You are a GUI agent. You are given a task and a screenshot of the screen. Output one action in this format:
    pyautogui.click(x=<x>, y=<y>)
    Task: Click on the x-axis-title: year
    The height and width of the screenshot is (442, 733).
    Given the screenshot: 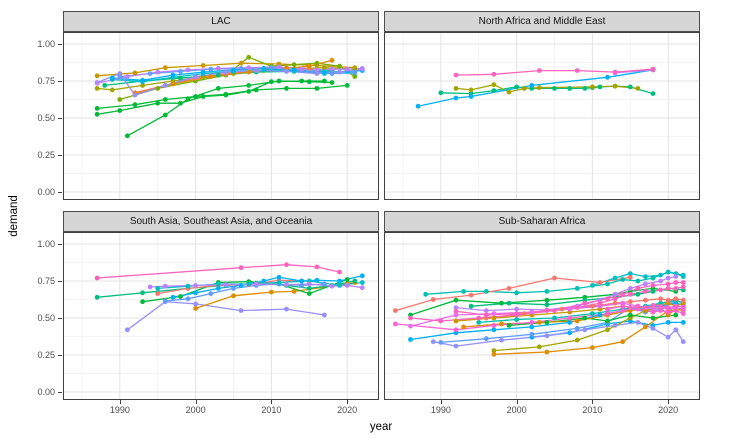 What is the action you would take?
    pyautogui.click(x=381, y=427)
    